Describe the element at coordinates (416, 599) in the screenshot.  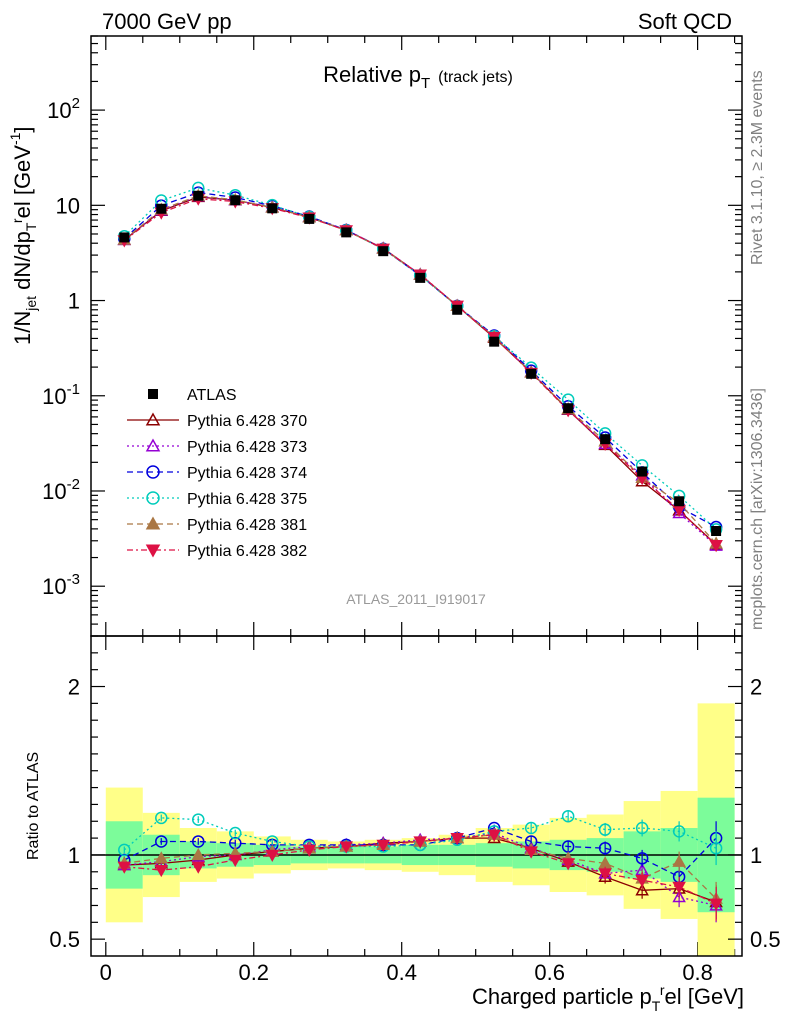
I see `analysis-watermark: ATLAS_2011_I919017` at that location.